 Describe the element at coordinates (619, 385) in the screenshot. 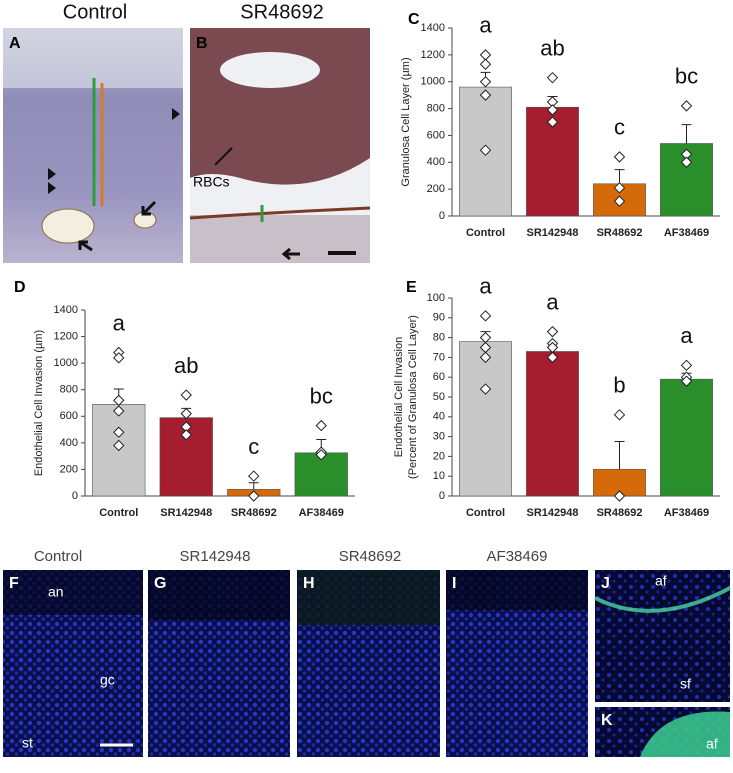

I see `significance-letter: b` at that location.